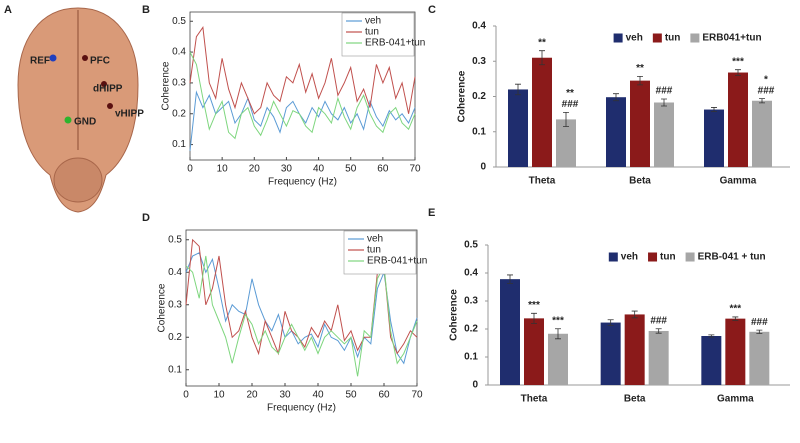 The height and width of the screenshot is (443, 800). I want to click on x-tick-label: 40, so click(319, 169).